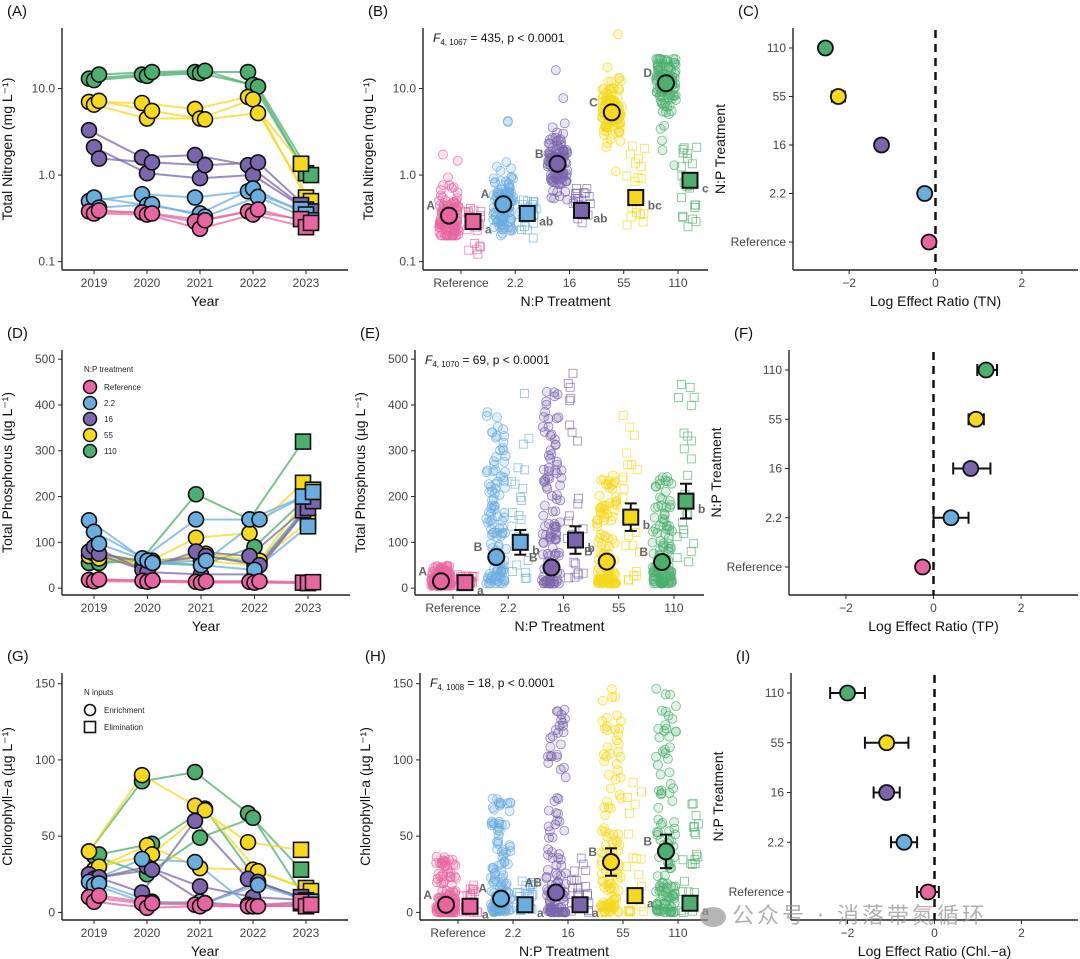 The image size is (1080, 959). I want to click on significance-letter: b, so click(701, 509).